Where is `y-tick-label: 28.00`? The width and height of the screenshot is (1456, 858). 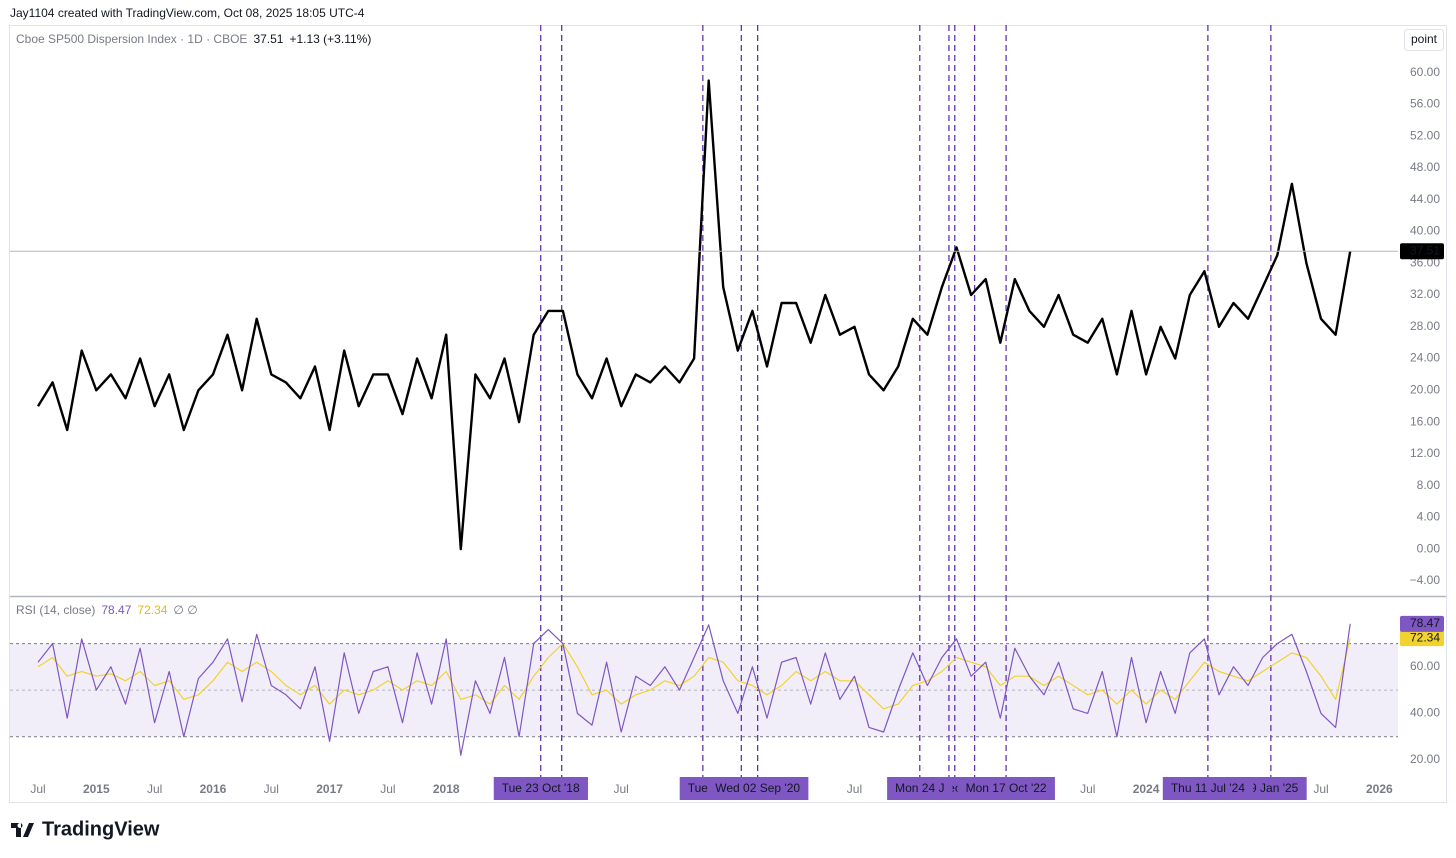
y-tick-label: 28.00 is located at coordinates (1425, 326).